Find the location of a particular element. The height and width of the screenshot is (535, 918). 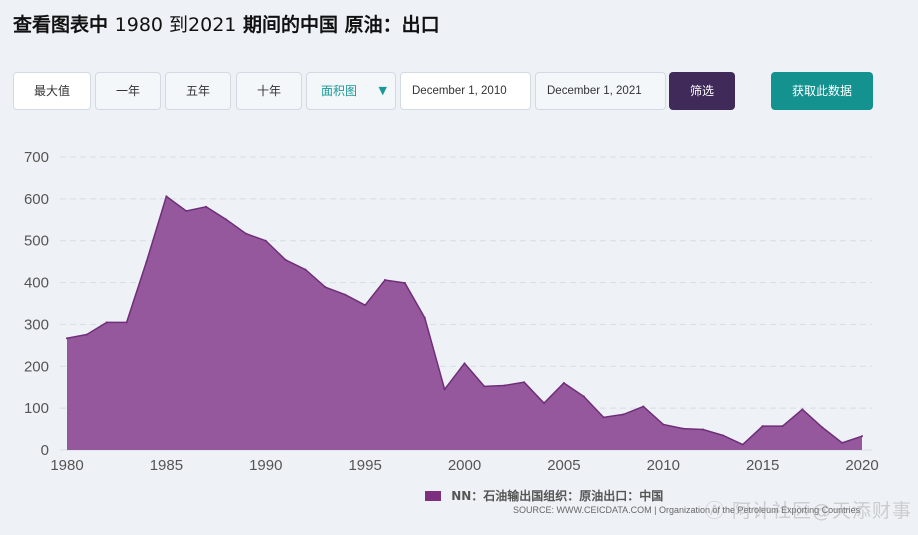

x-tick-label: 1995 is located at coordinates (364, 465).